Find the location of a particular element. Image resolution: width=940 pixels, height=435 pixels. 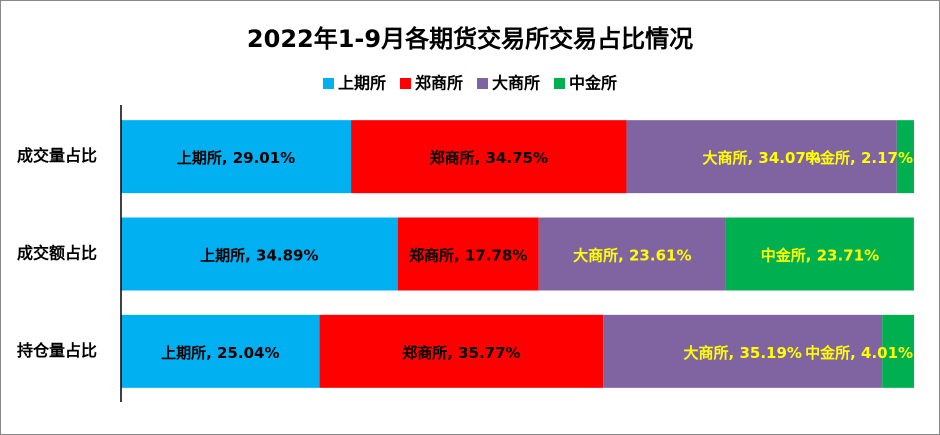

data-label: 郑商所, 34.75% is located at coordinates (489, 158).